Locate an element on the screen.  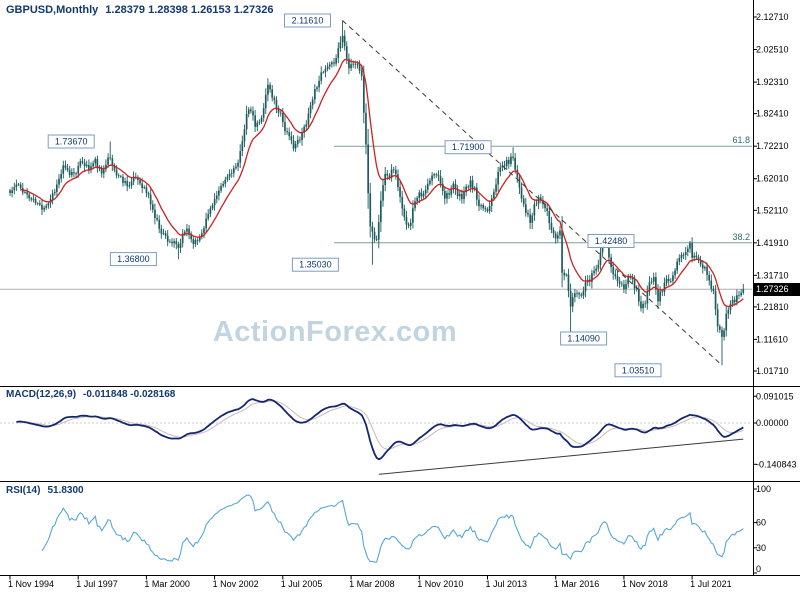
macd-panel is located at coordinates (376, 436).